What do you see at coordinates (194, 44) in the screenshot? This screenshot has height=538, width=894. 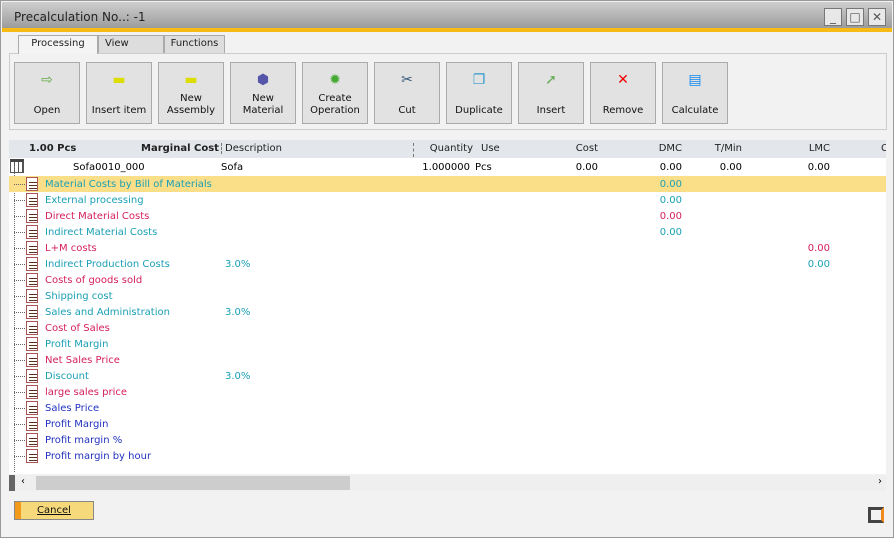 I see `tab-functions: Functions` at bounding box center [194, 44].